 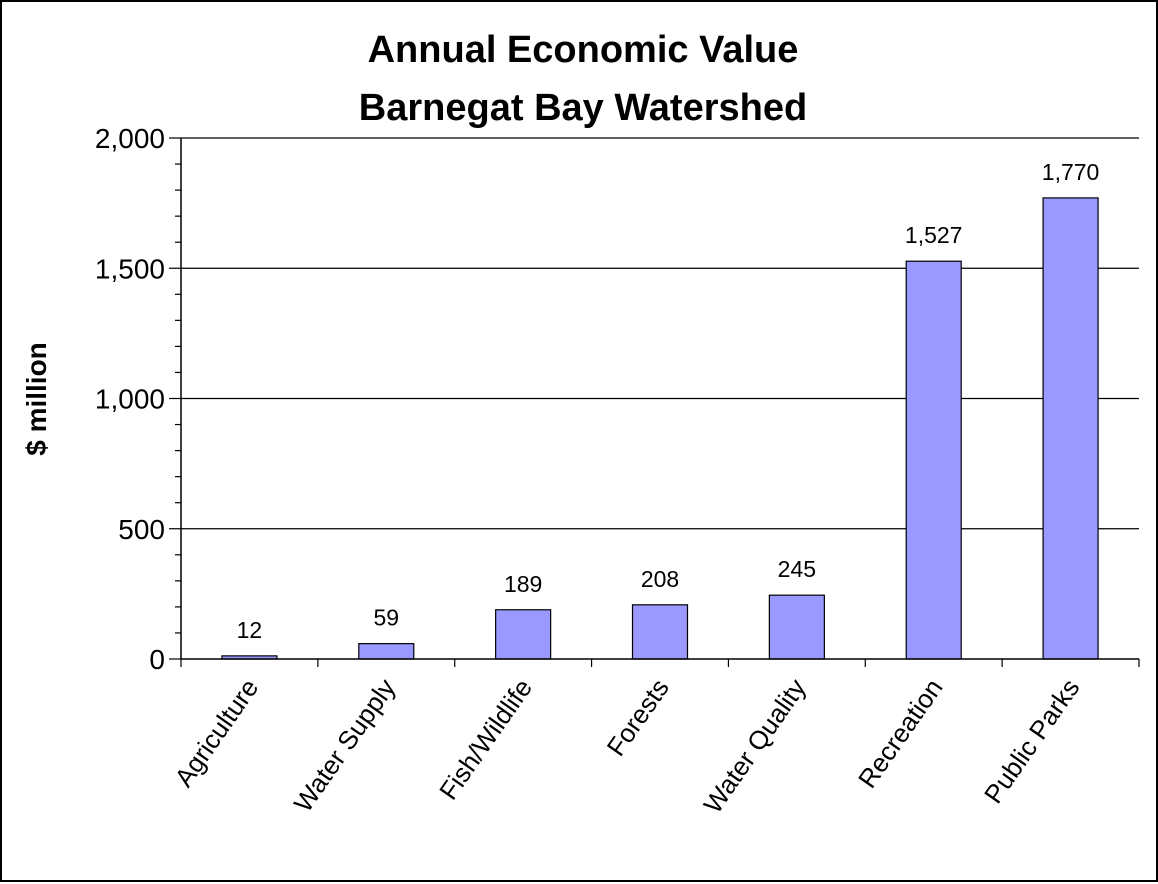 What do you see at coordinates (660, 632) in the screenshot?
I see `bar-forests` at bounding box center [660, 632].